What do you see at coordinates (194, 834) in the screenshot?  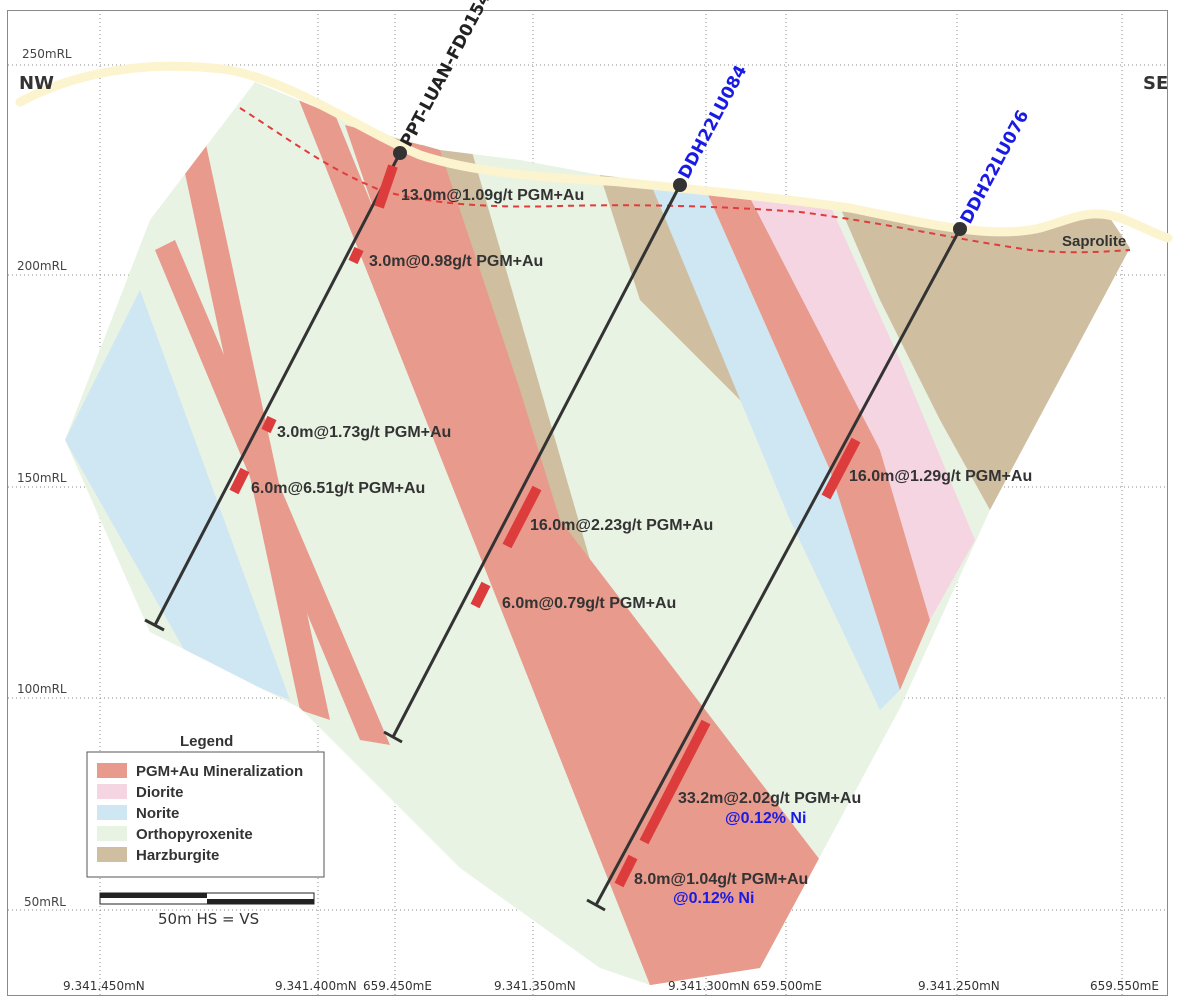 I see `legend-label: Orthopyroxenite` at bounding box center [194, 834].